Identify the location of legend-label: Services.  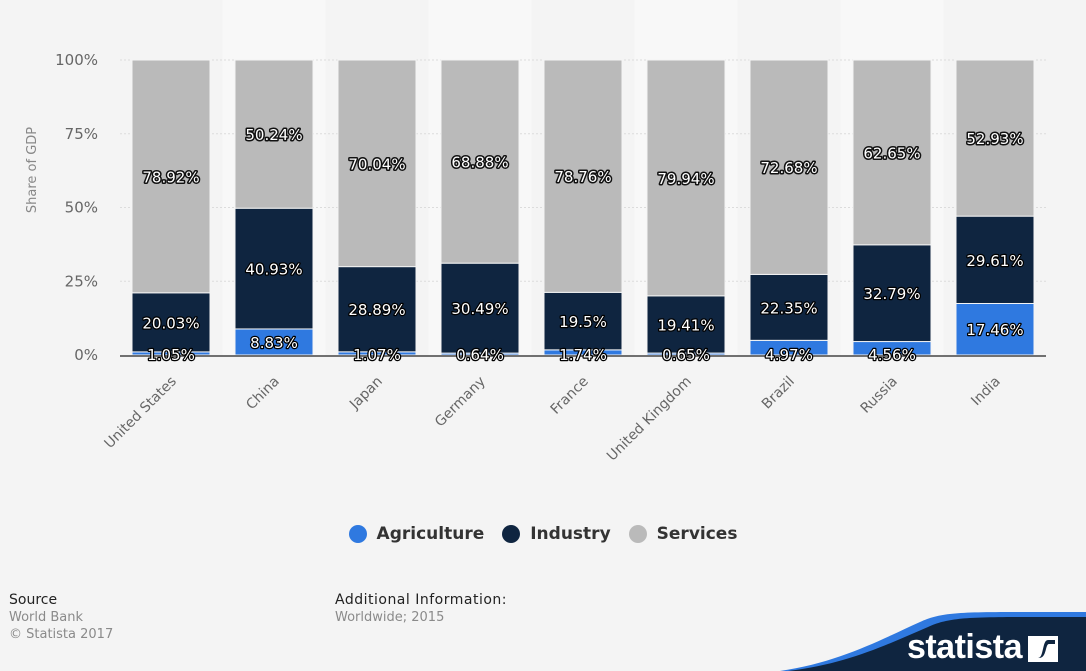
(697, 534).